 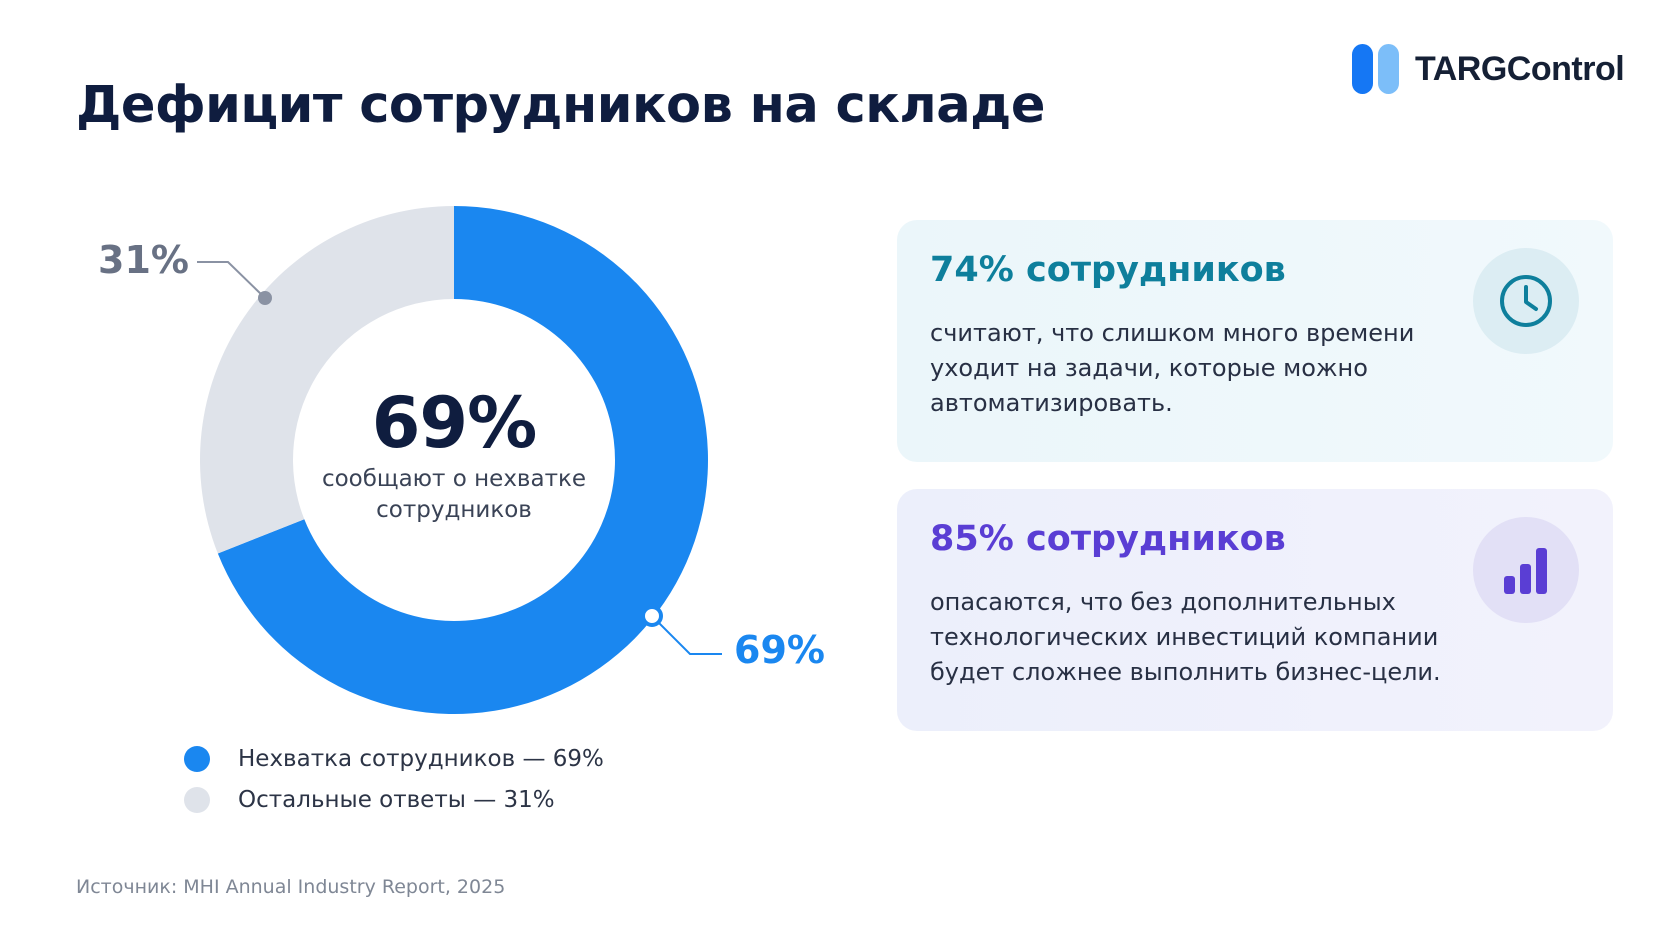 I want to click on brand-logo: TARGControl, so click(x=1488, y=69).